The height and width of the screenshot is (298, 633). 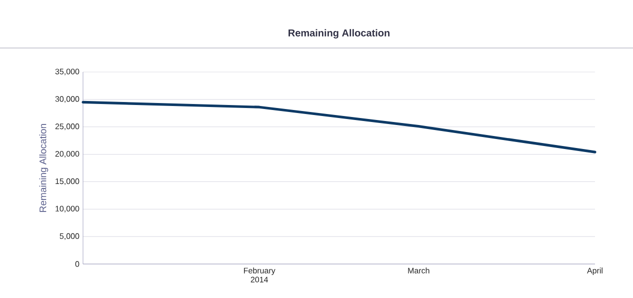 I want to click on x-tick-label: April, so click(x=594, y=271).